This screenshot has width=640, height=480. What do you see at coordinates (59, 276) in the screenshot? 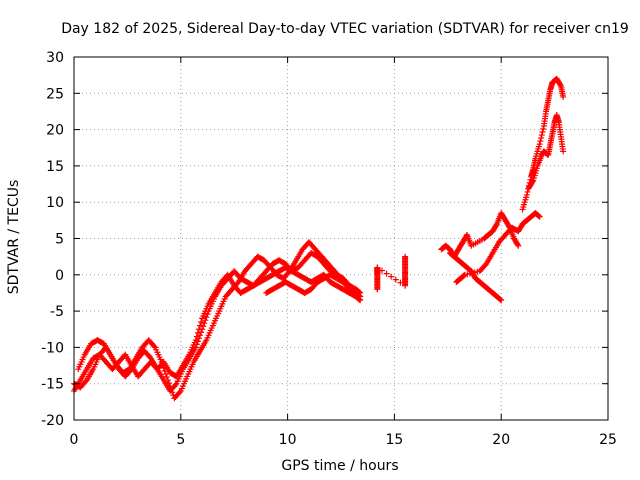
I see `y-tick-label: 0` at bounding box center [59, 276].